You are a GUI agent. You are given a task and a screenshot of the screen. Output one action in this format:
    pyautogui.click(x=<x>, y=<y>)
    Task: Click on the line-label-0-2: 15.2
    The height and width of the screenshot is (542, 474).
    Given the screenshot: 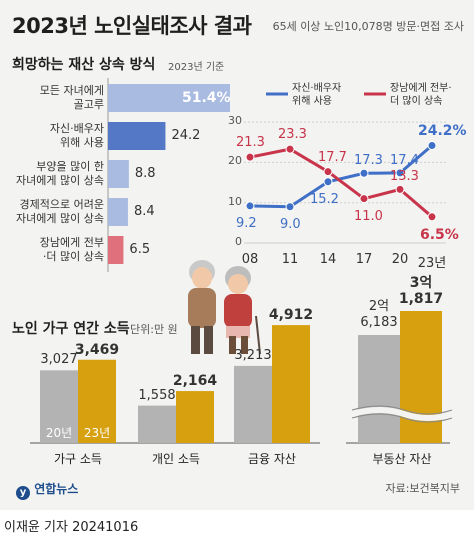 What is the action you would take?
    pyautogui.click(x=324, y=199)
    